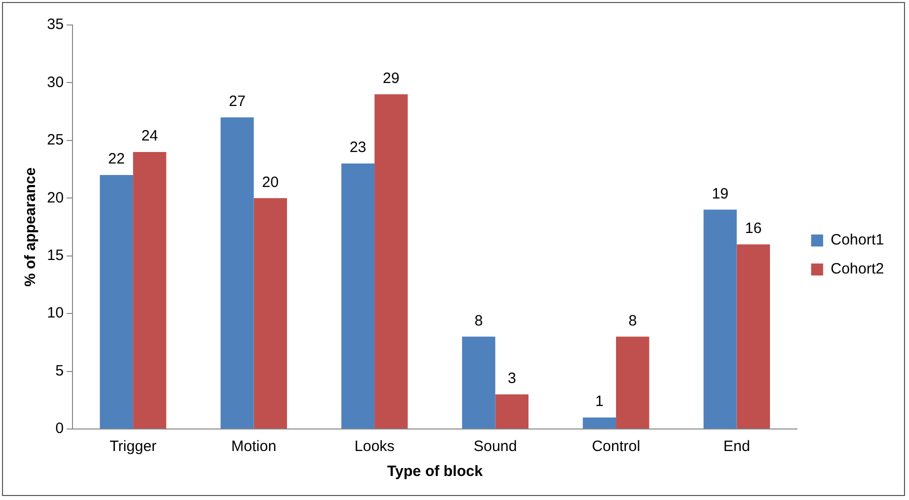 Image resolution: width=909 pixels, height=500 pixels. I want to click on data-label: 24, so click(149, 136).